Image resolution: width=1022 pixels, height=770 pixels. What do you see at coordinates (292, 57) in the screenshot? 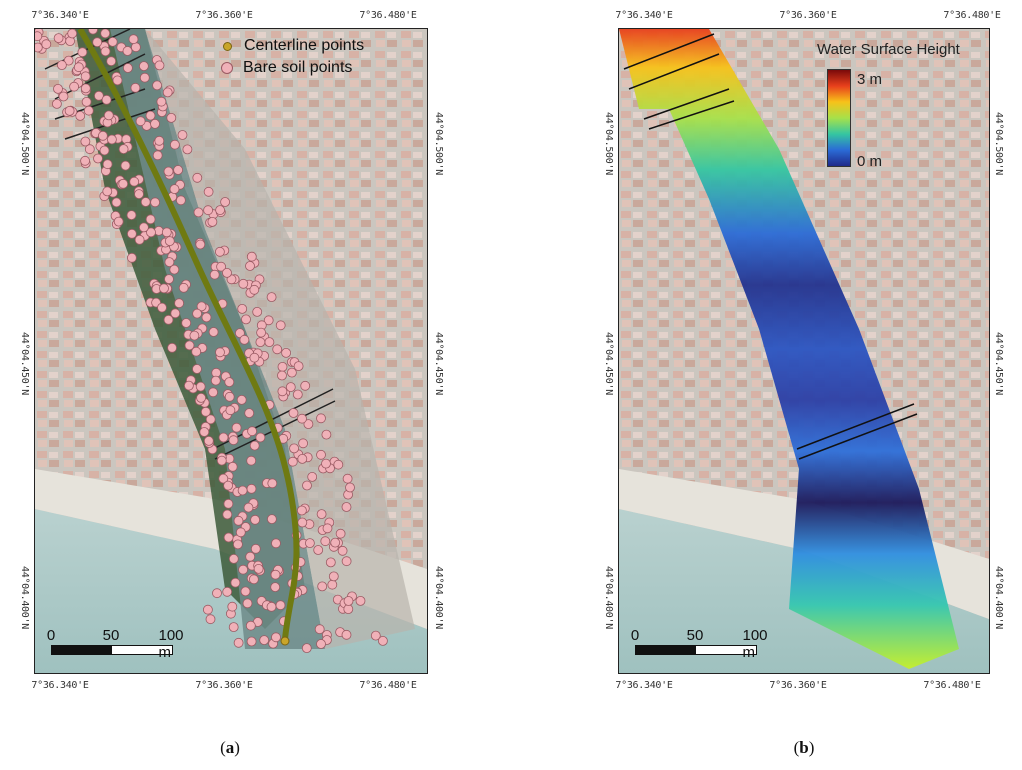
I see `legend: Centerline points Bare soil points` at bounding box center [292, 57].